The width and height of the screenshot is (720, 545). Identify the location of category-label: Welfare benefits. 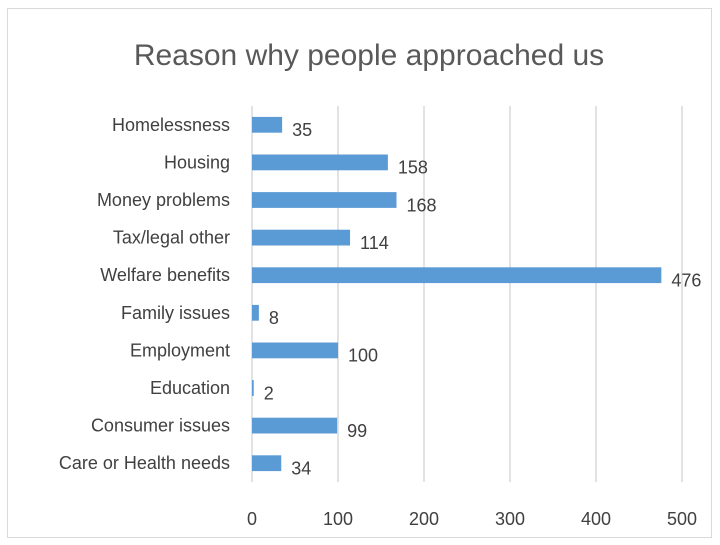
(165, 275).